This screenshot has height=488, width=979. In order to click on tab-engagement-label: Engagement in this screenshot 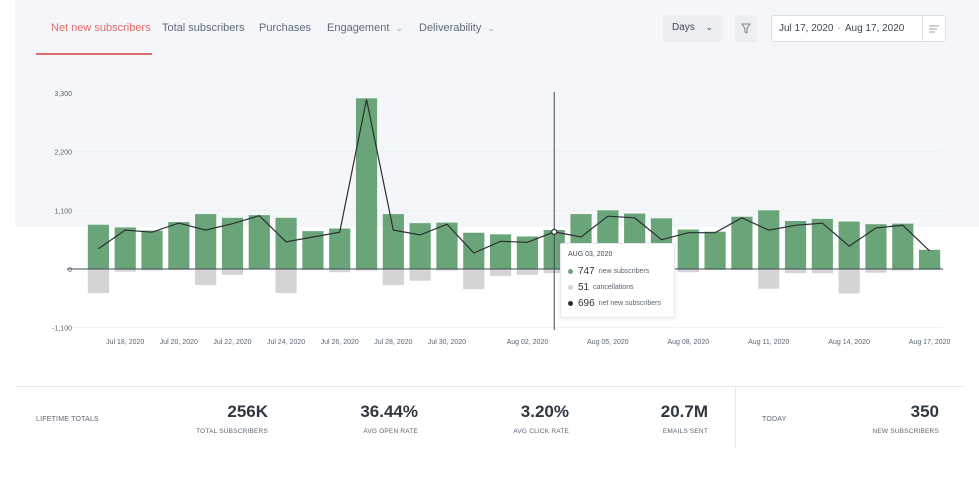, I will do `click(358, 28)`.